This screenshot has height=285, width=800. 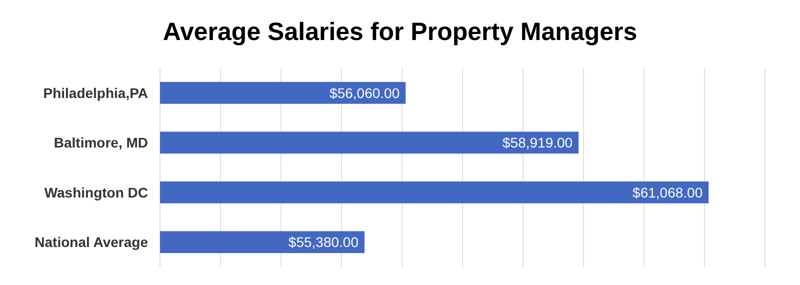 I want to click on data-label: $55,380.00, so click(x=323, y=242).